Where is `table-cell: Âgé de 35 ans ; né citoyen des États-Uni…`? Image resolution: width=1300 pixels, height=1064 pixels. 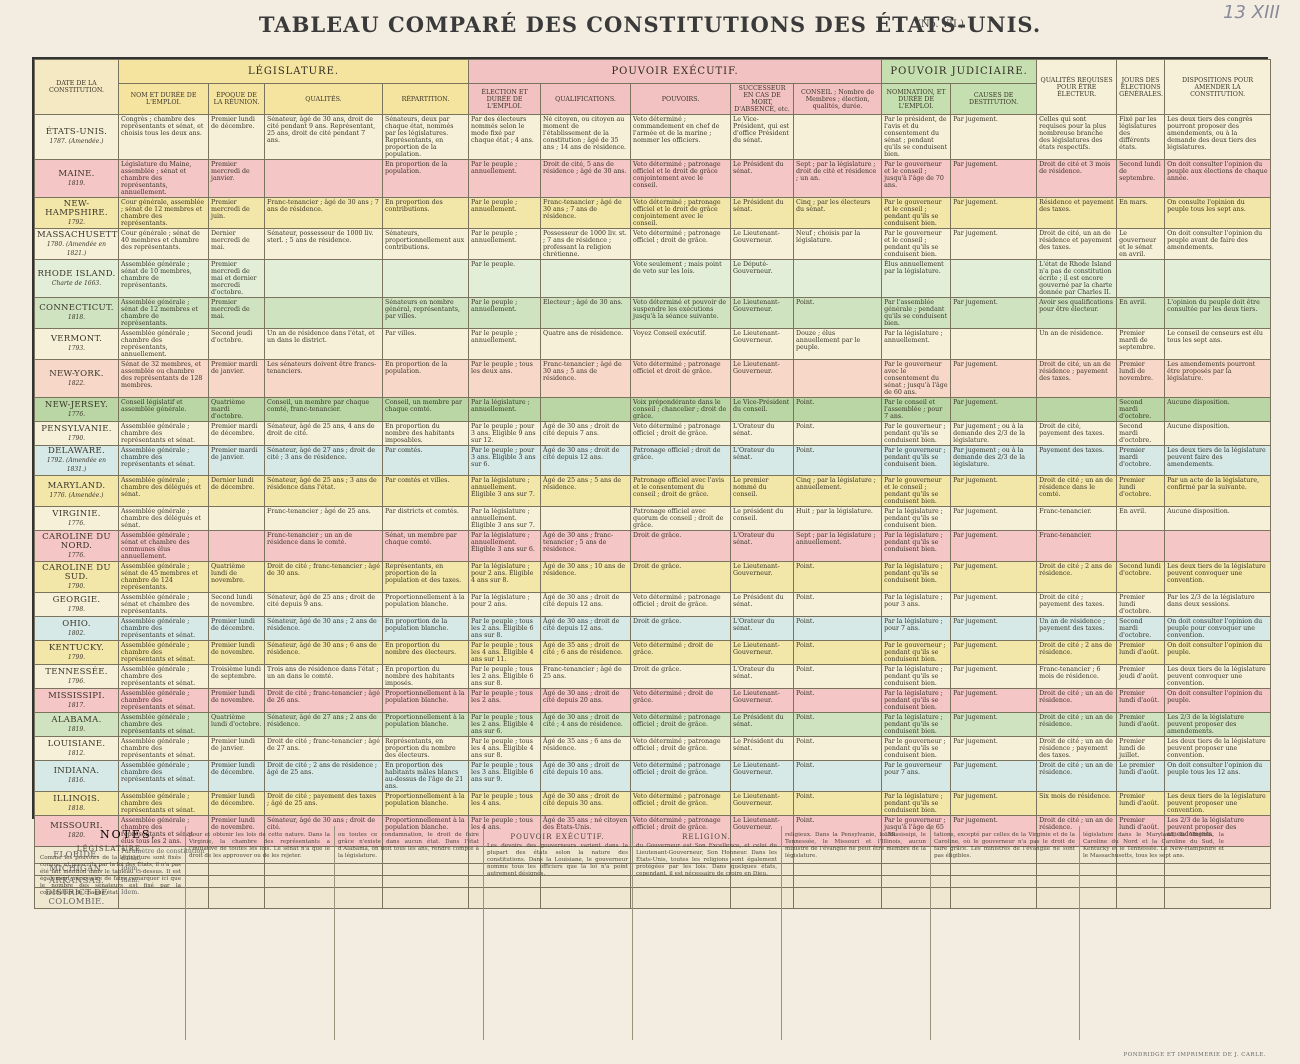 table-cell: Âgé de 35 ans ; né citoyen des États-Uni… is located at coordinates (586, 831).